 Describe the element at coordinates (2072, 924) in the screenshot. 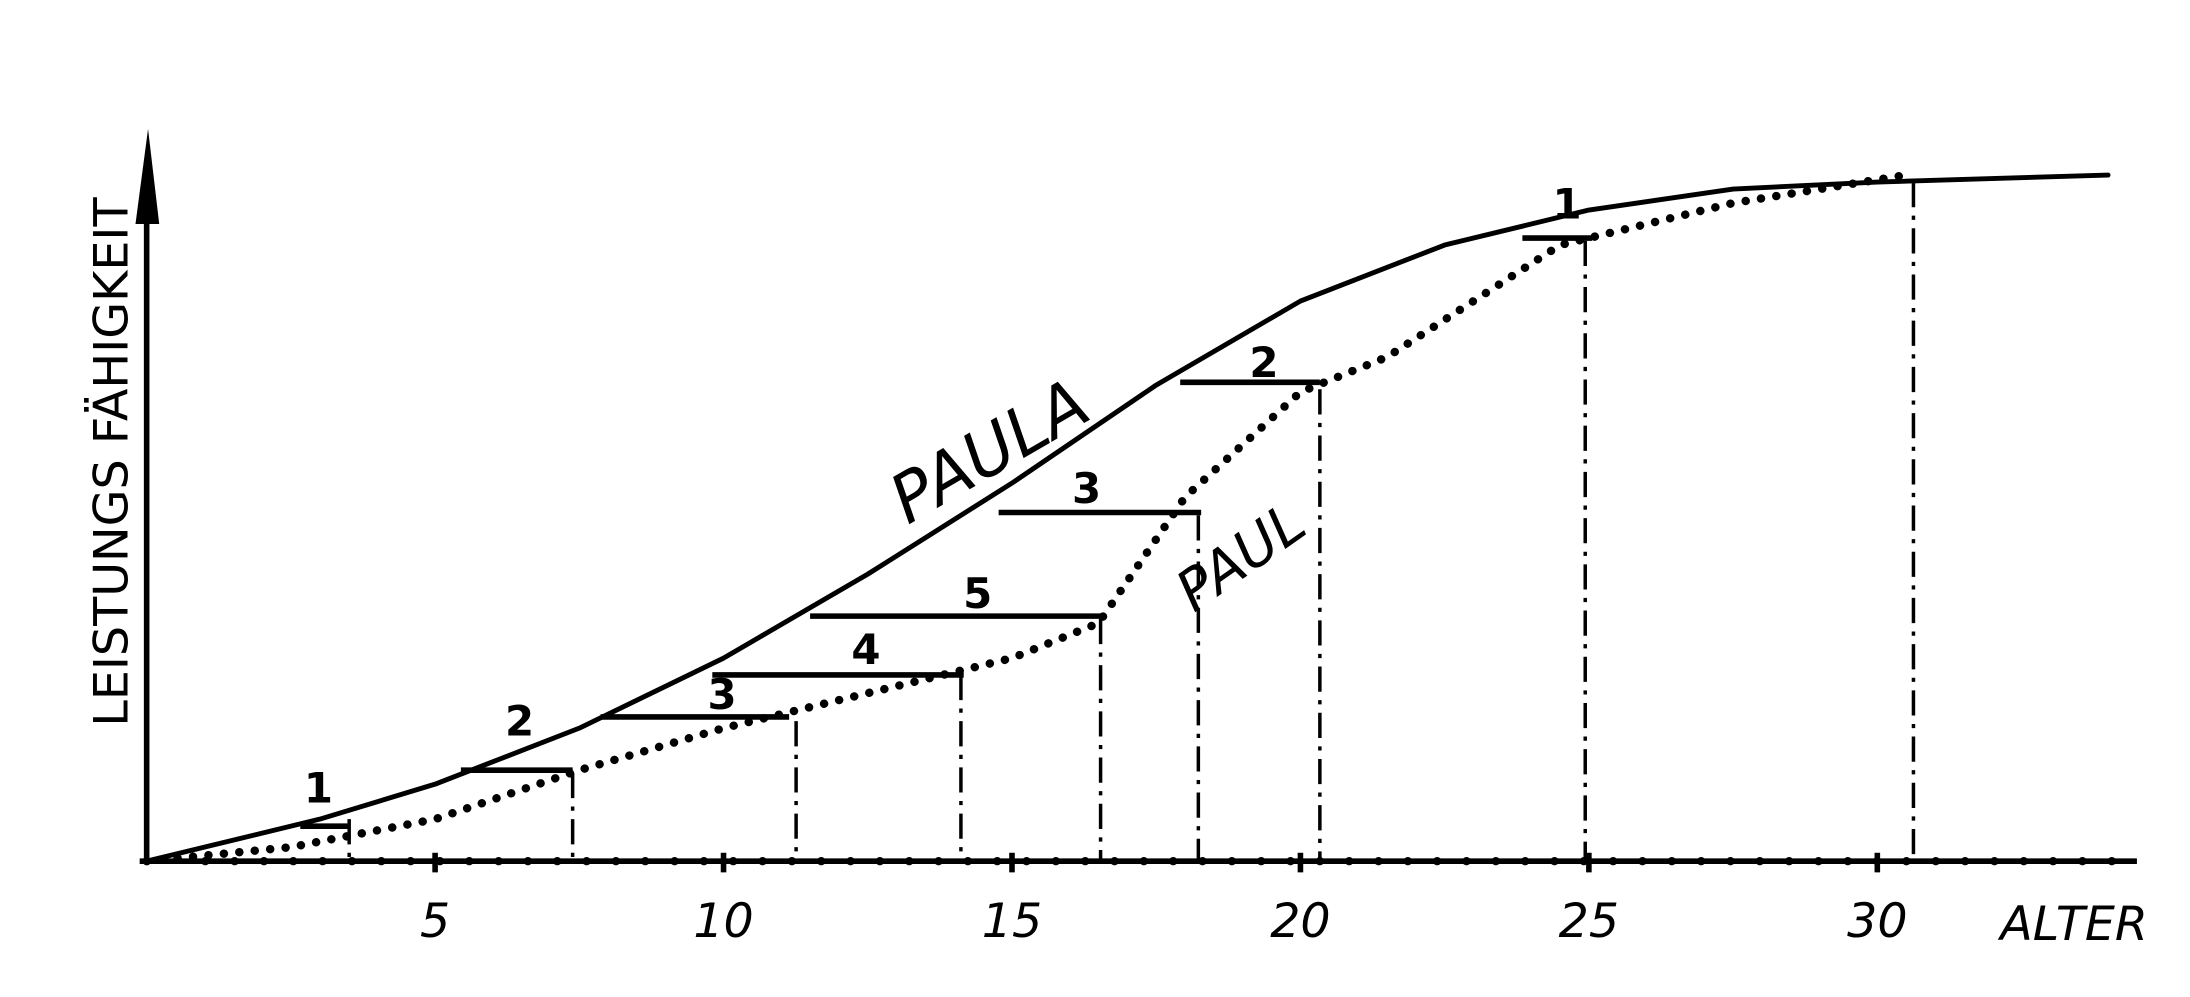

I see `x-axis-label: ALTER` at that location.